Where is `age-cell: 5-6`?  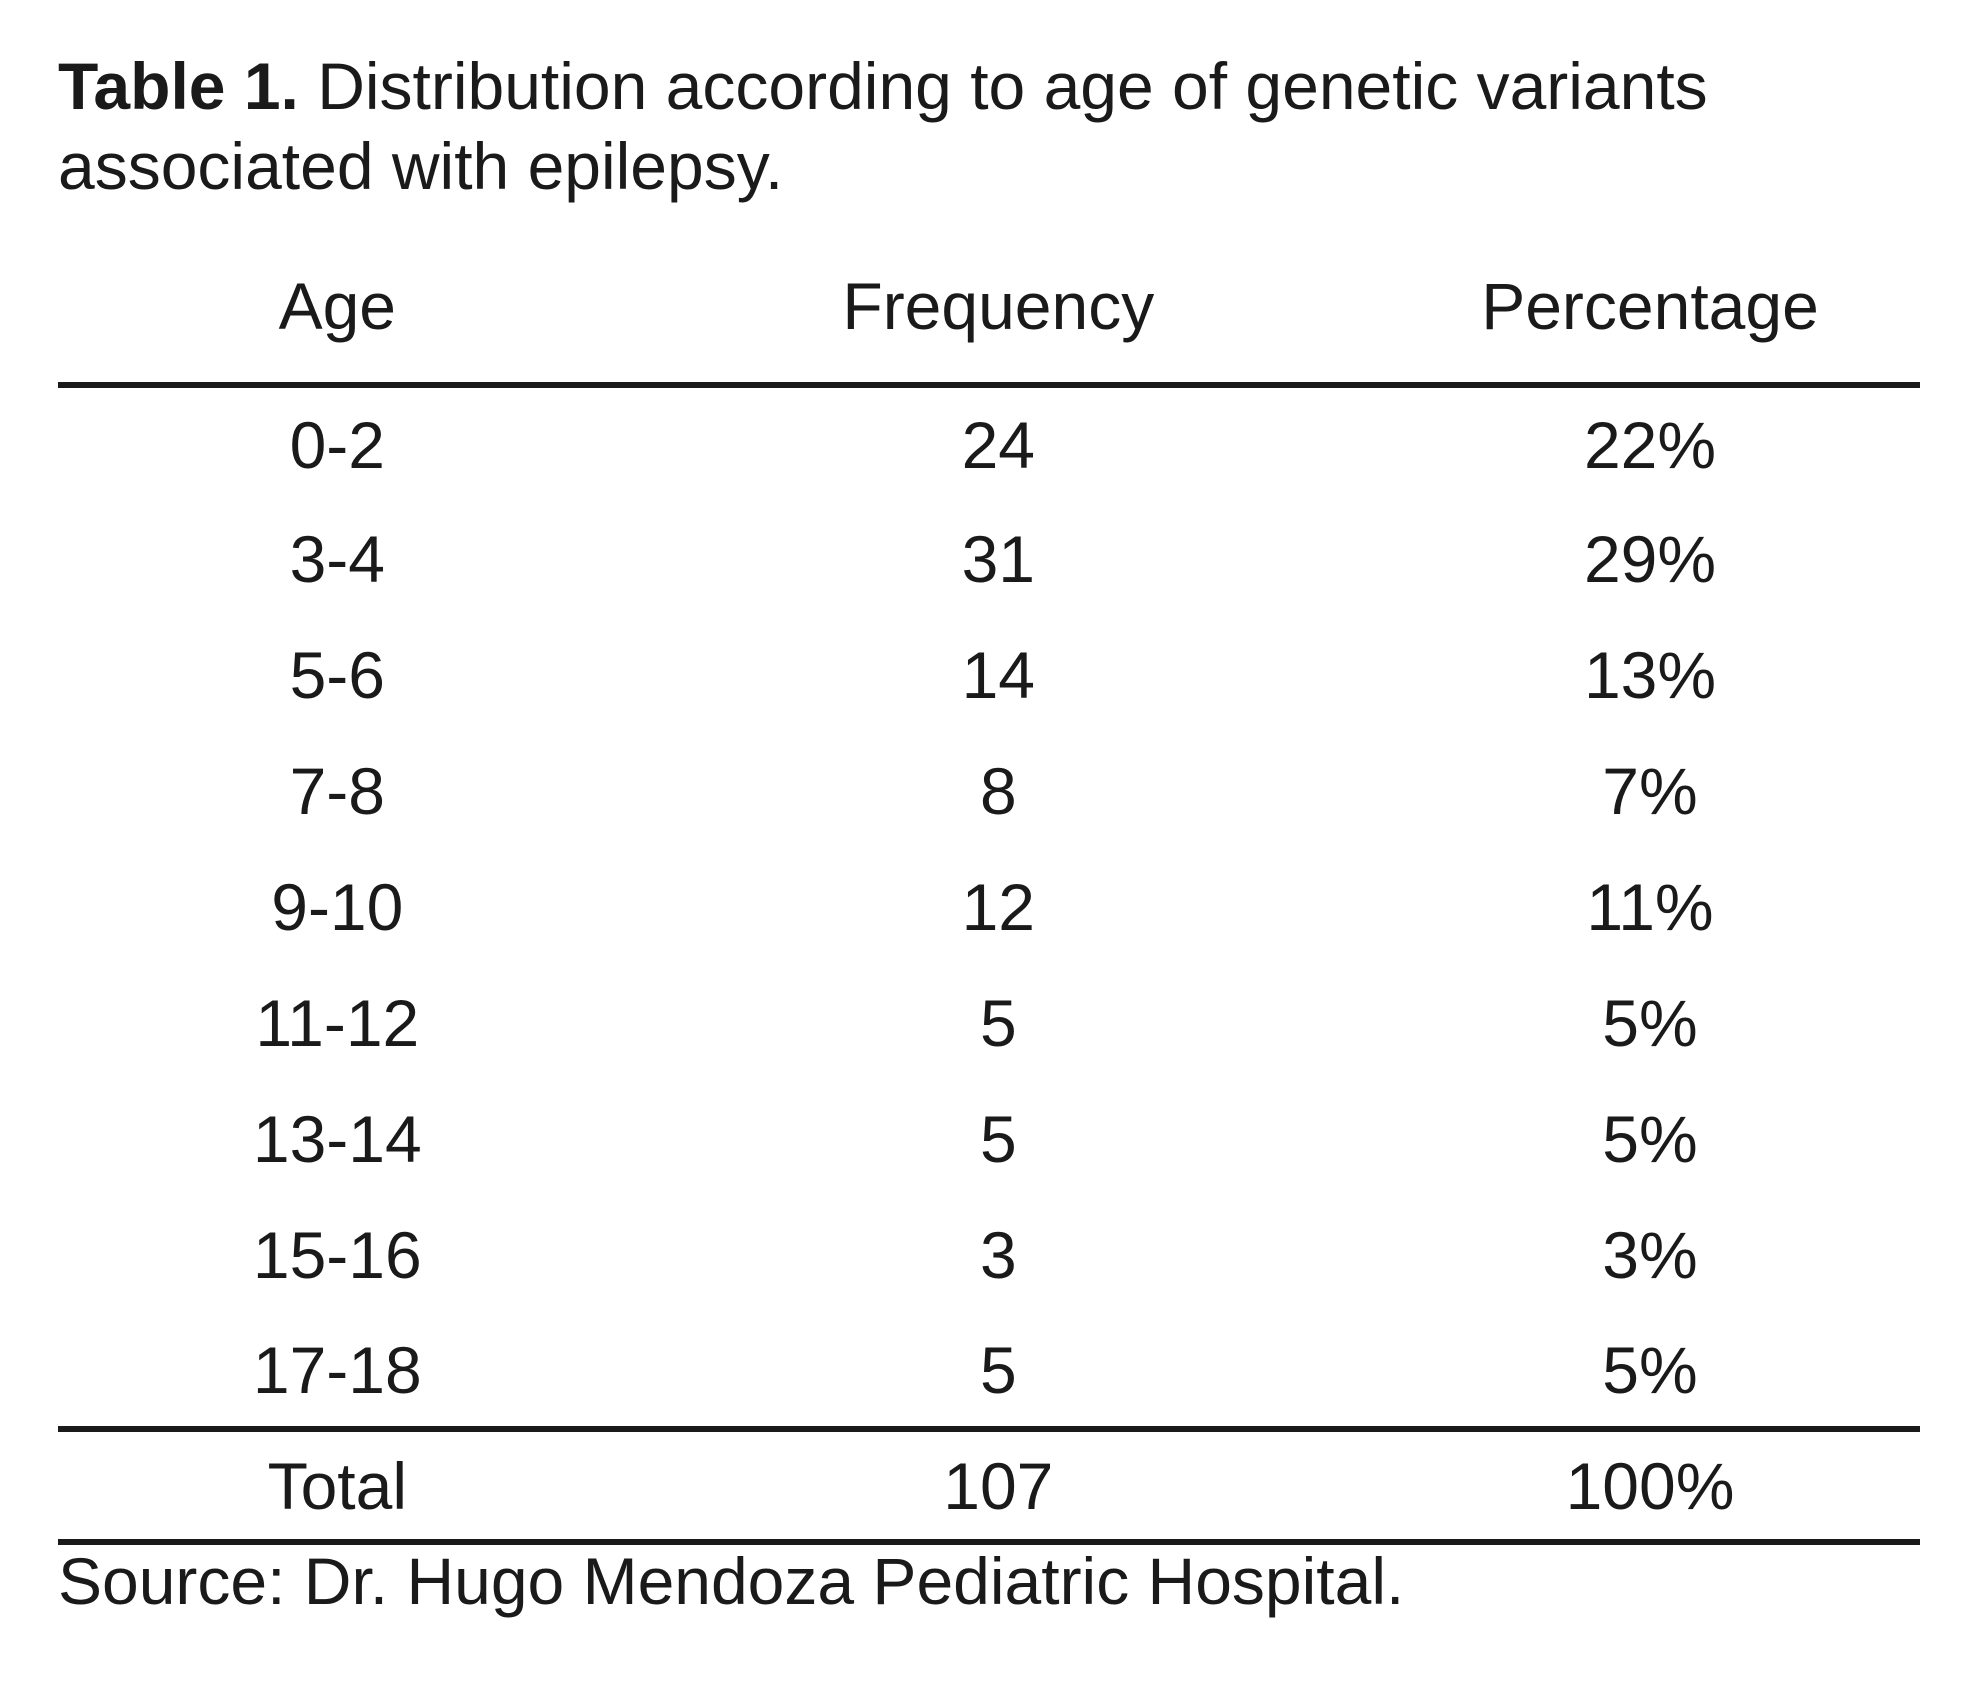
age-cell: 5-6 is located at coordinates (337, 675).